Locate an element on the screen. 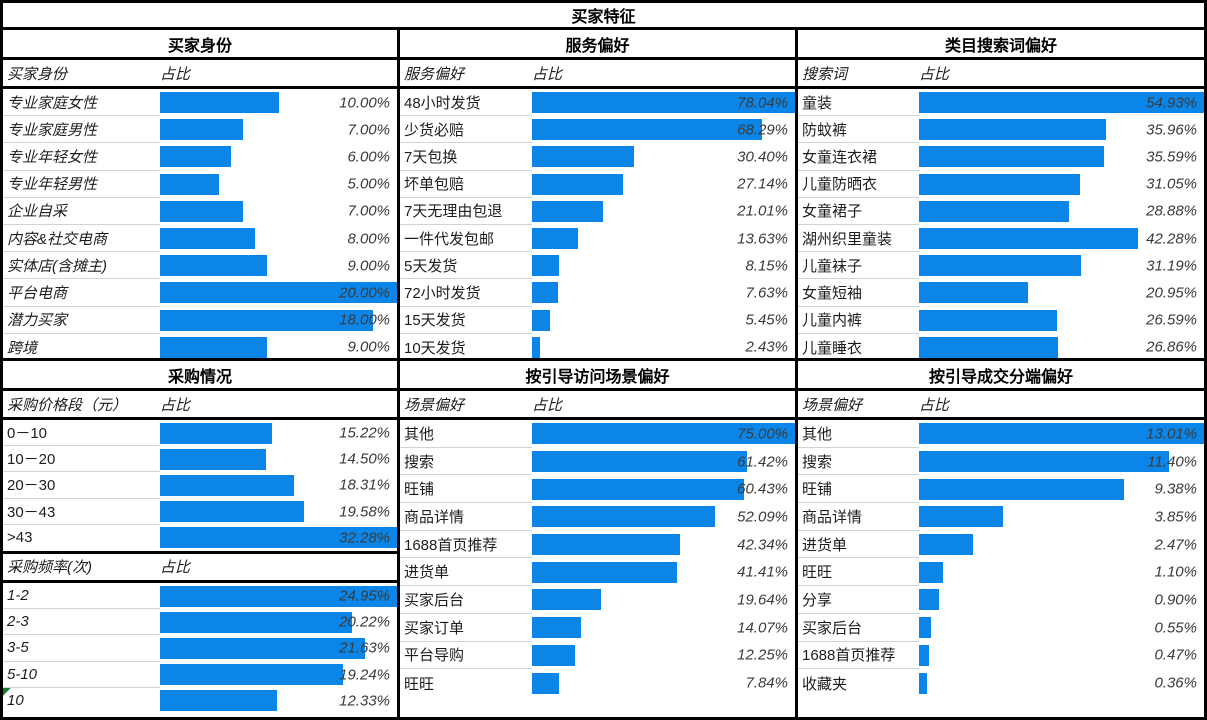 The image size is (1207, 720). row-label: 10 is located at coordinates (81, 700).